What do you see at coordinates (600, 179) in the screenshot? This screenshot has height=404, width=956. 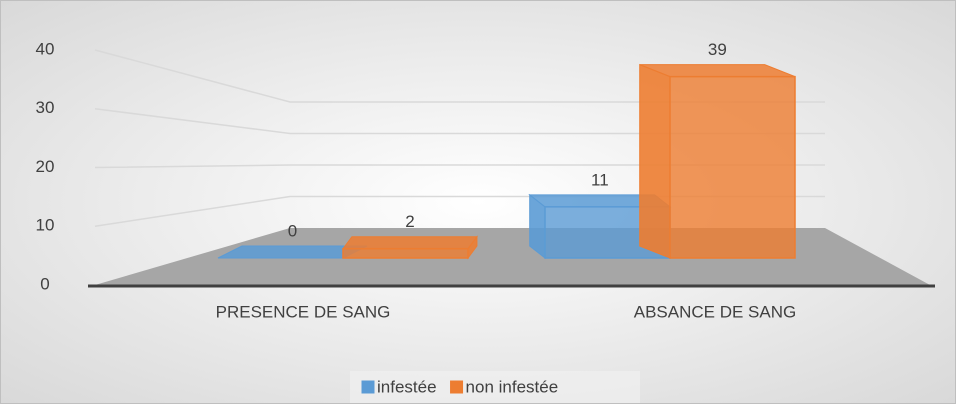 I see `value-label: 11` at bounding box center [600, 179].